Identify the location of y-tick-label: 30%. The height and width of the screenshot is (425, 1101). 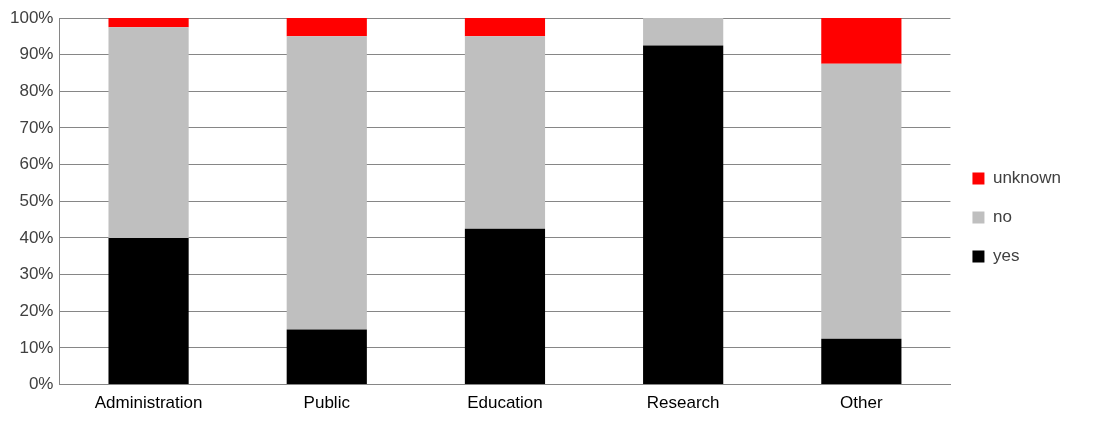
(36, 274).